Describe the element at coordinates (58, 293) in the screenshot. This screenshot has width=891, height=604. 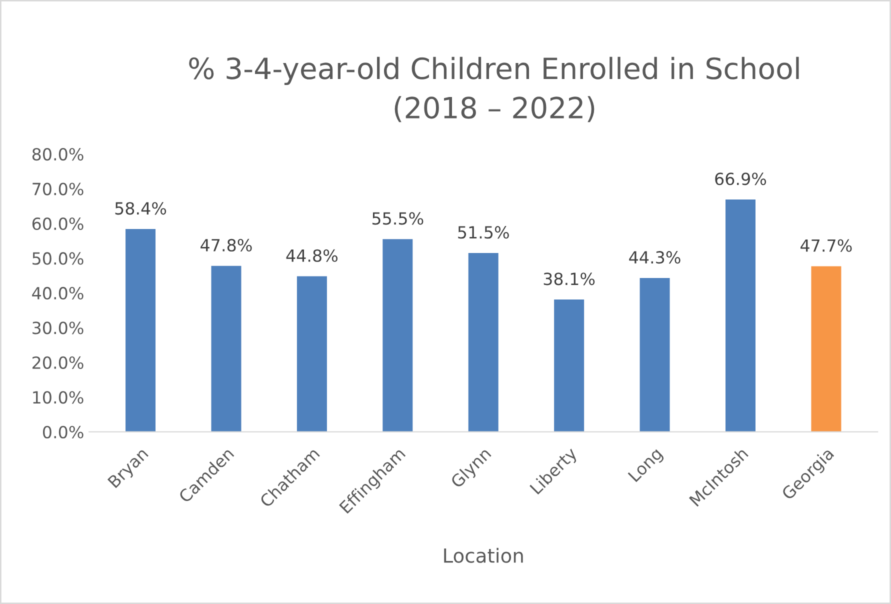
I see `y-tick-label: 40.0%` at that location.